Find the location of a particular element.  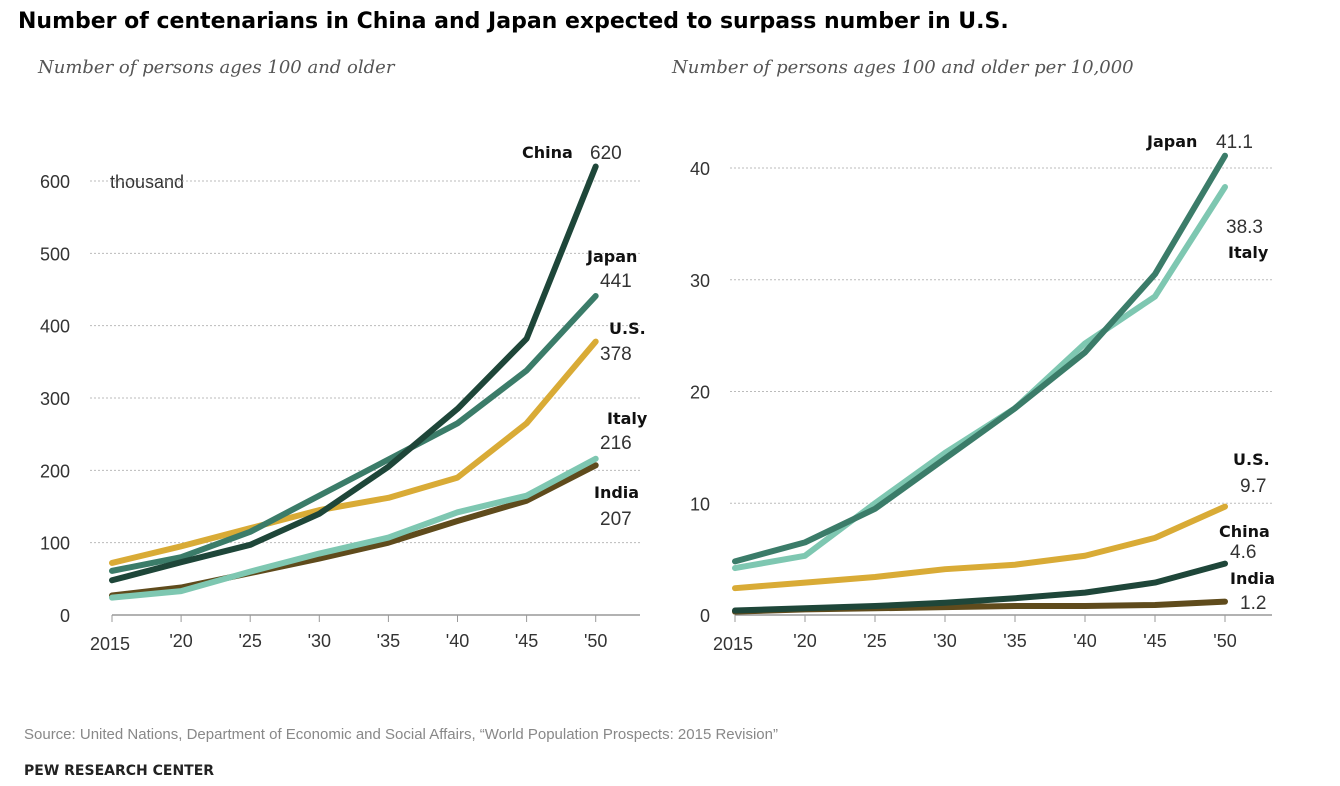

value-italy-left: 216 is located at coordinates (616, 443).